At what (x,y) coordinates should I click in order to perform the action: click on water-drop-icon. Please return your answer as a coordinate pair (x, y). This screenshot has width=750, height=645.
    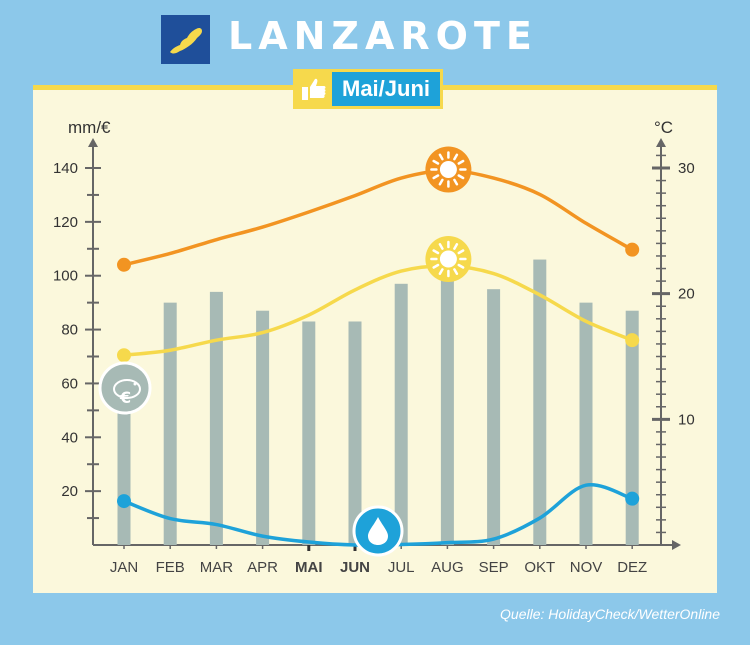
    Looking at the image, I should click on (378, 531).